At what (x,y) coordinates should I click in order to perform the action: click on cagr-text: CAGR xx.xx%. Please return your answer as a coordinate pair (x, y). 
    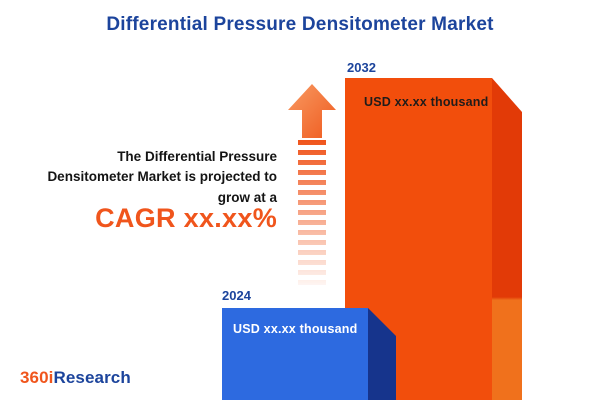
    Looking at the image, I should click on (186, 218).